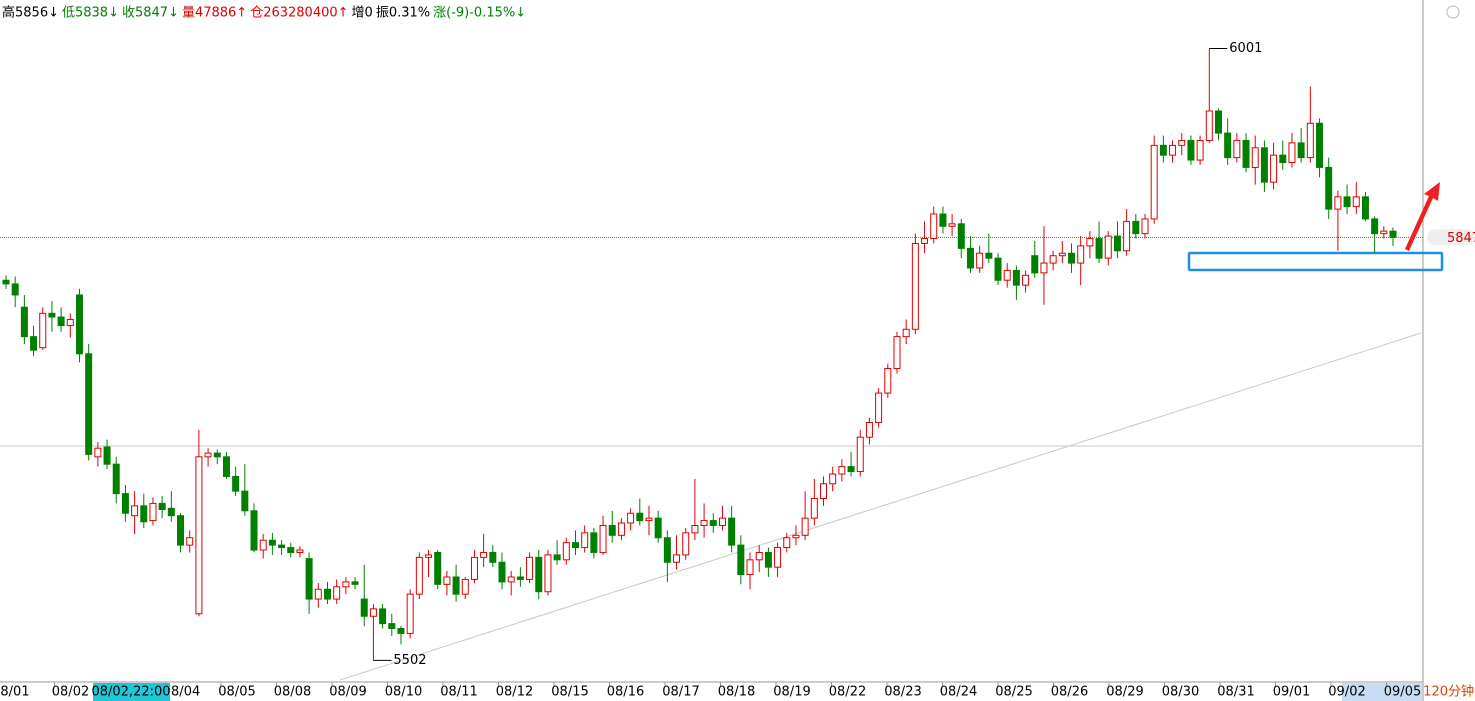 This screenshot has height=701, width=1475. Describe the element at coordinates (403, 692) in the screenshot. I see `date-label: 08/10` at that location.